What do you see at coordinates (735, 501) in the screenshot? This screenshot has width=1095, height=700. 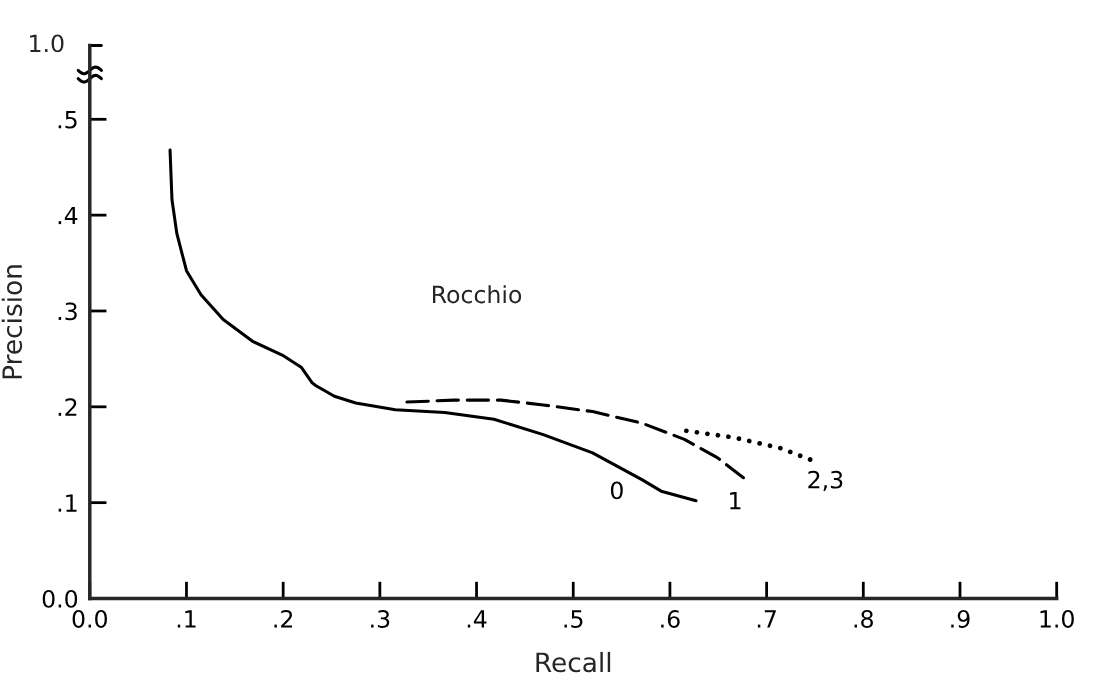 I see `series-label: 1` at bounding box center [735, 501].